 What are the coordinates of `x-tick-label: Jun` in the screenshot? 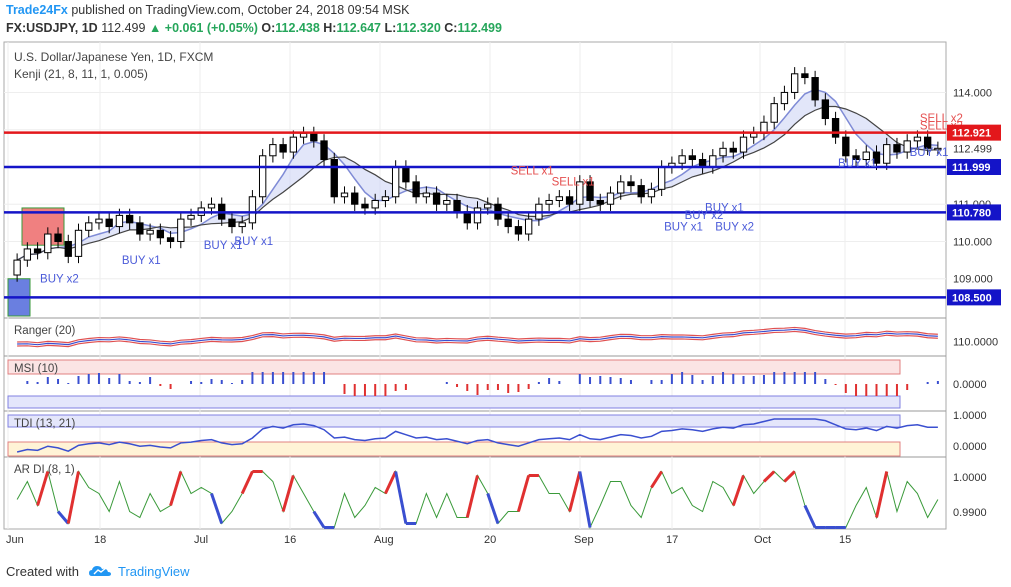 It's located at (15, 540).